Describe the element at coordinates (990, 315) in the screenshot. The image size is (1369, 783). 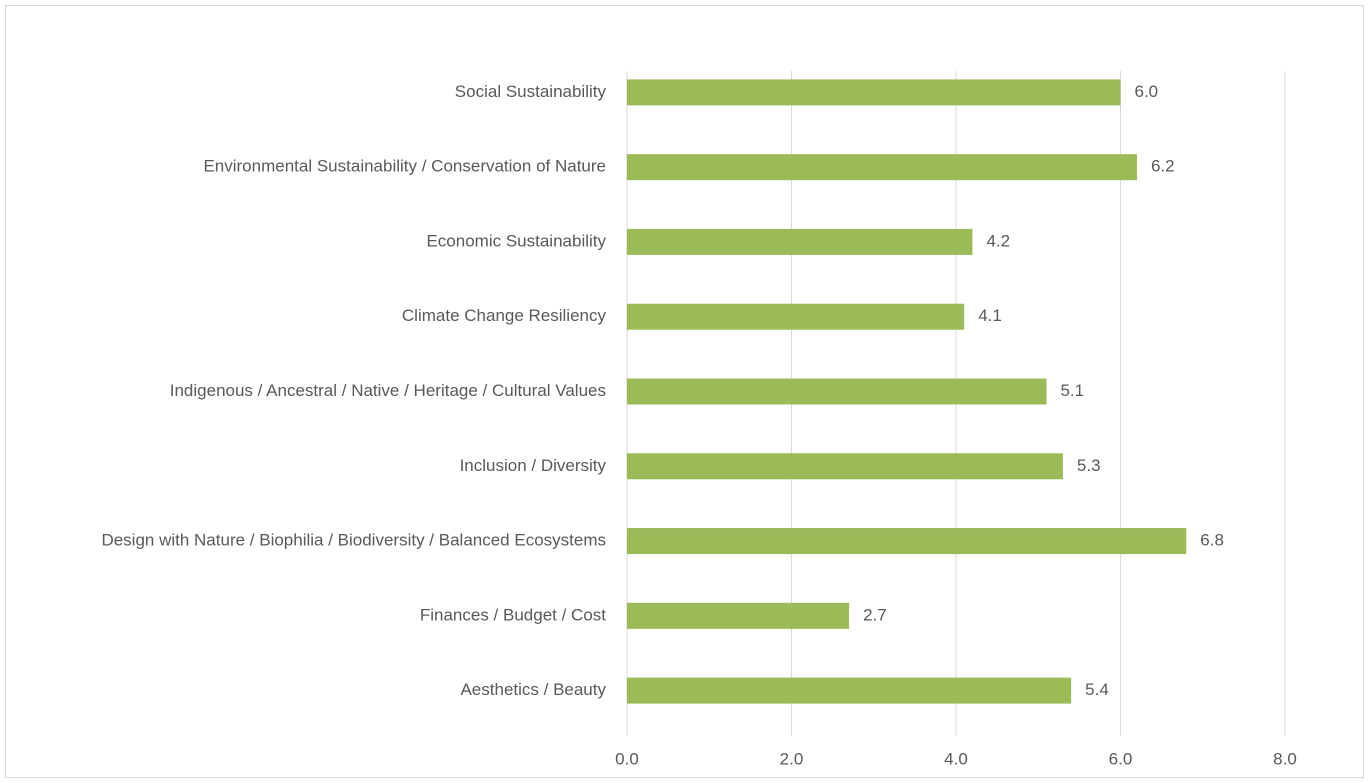
I see `data-label: 4.1` at that location.